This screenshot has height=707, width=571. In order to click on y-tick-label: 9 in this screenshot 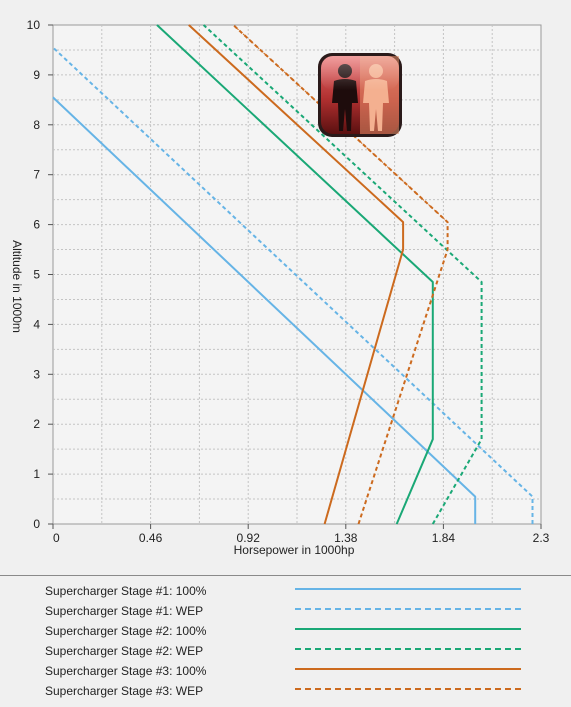, I will do `click(36, 75)`.